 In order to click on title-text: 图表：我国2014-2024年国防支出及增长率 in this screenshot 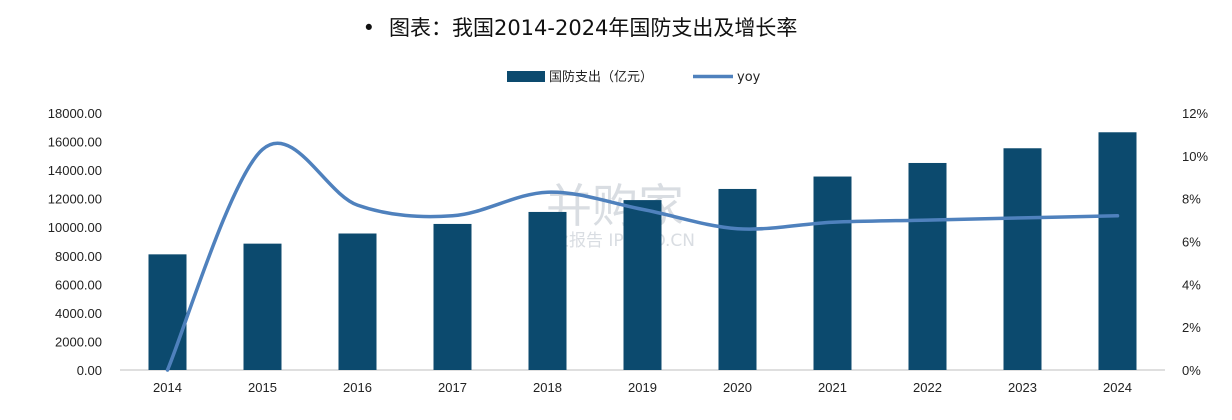, I will do `click(593, 28)`.